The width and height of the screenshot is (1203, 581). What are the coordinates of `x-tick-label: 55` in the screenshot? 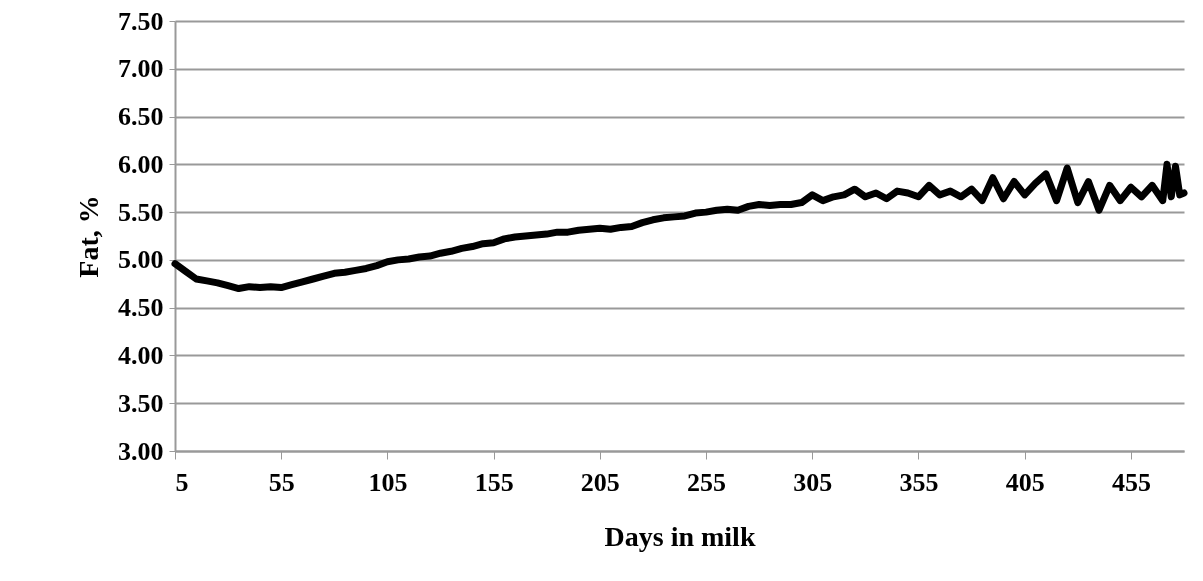 It's located at (281, 482).